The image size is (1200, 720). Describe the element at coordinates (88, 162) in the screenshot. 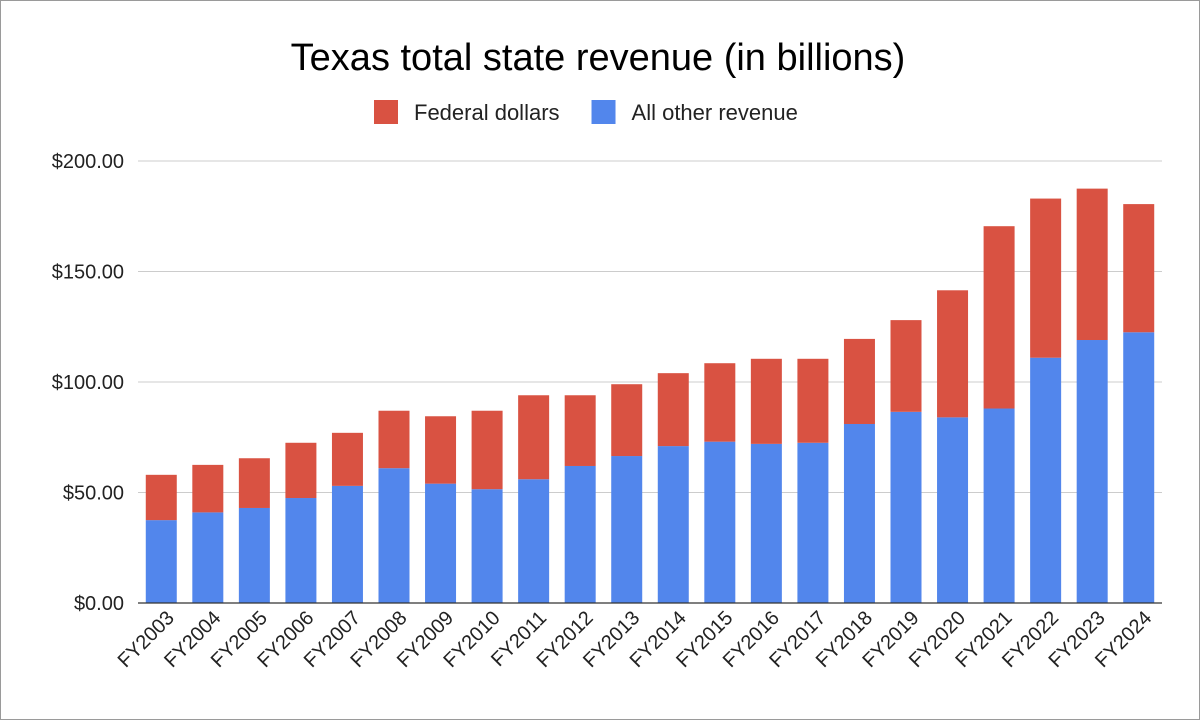

I see `y-tick-label: $200.00` at that location.